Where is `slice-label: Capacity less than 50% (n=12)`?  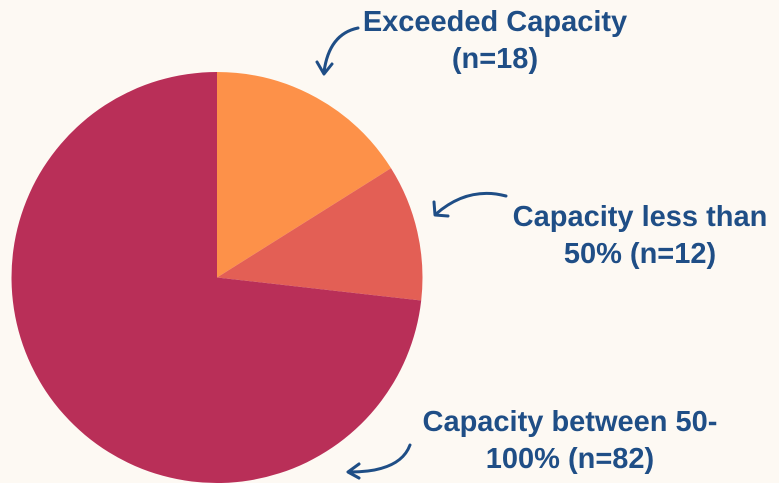
slice-label: Capacity less than 50% (n=12) is located at coordinates (640, 236).